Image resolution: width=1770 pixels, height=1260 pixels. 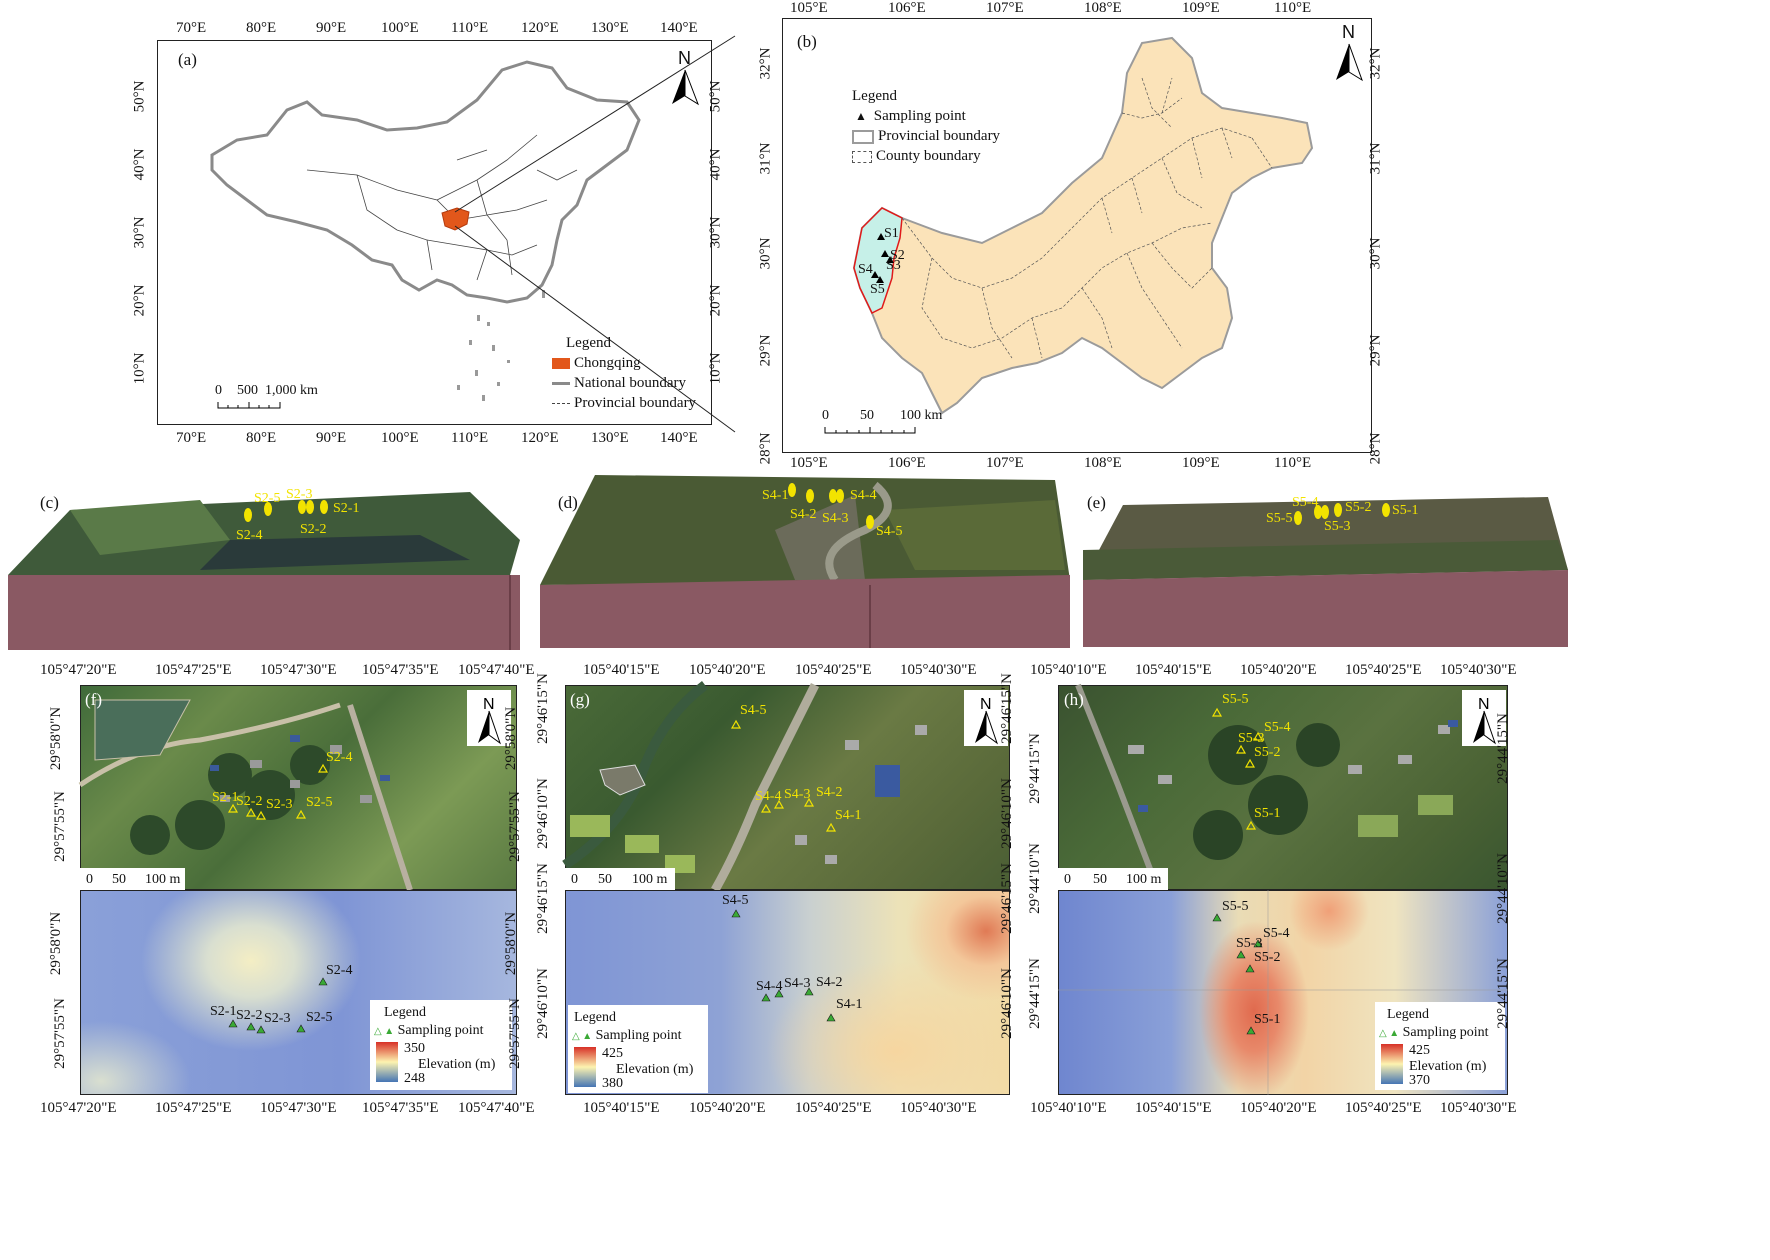 What do you see at coordinates (279, 804) in the screenshot?
I see `f-sat-s2-3: S2-3` at bounding box center [279, 804].